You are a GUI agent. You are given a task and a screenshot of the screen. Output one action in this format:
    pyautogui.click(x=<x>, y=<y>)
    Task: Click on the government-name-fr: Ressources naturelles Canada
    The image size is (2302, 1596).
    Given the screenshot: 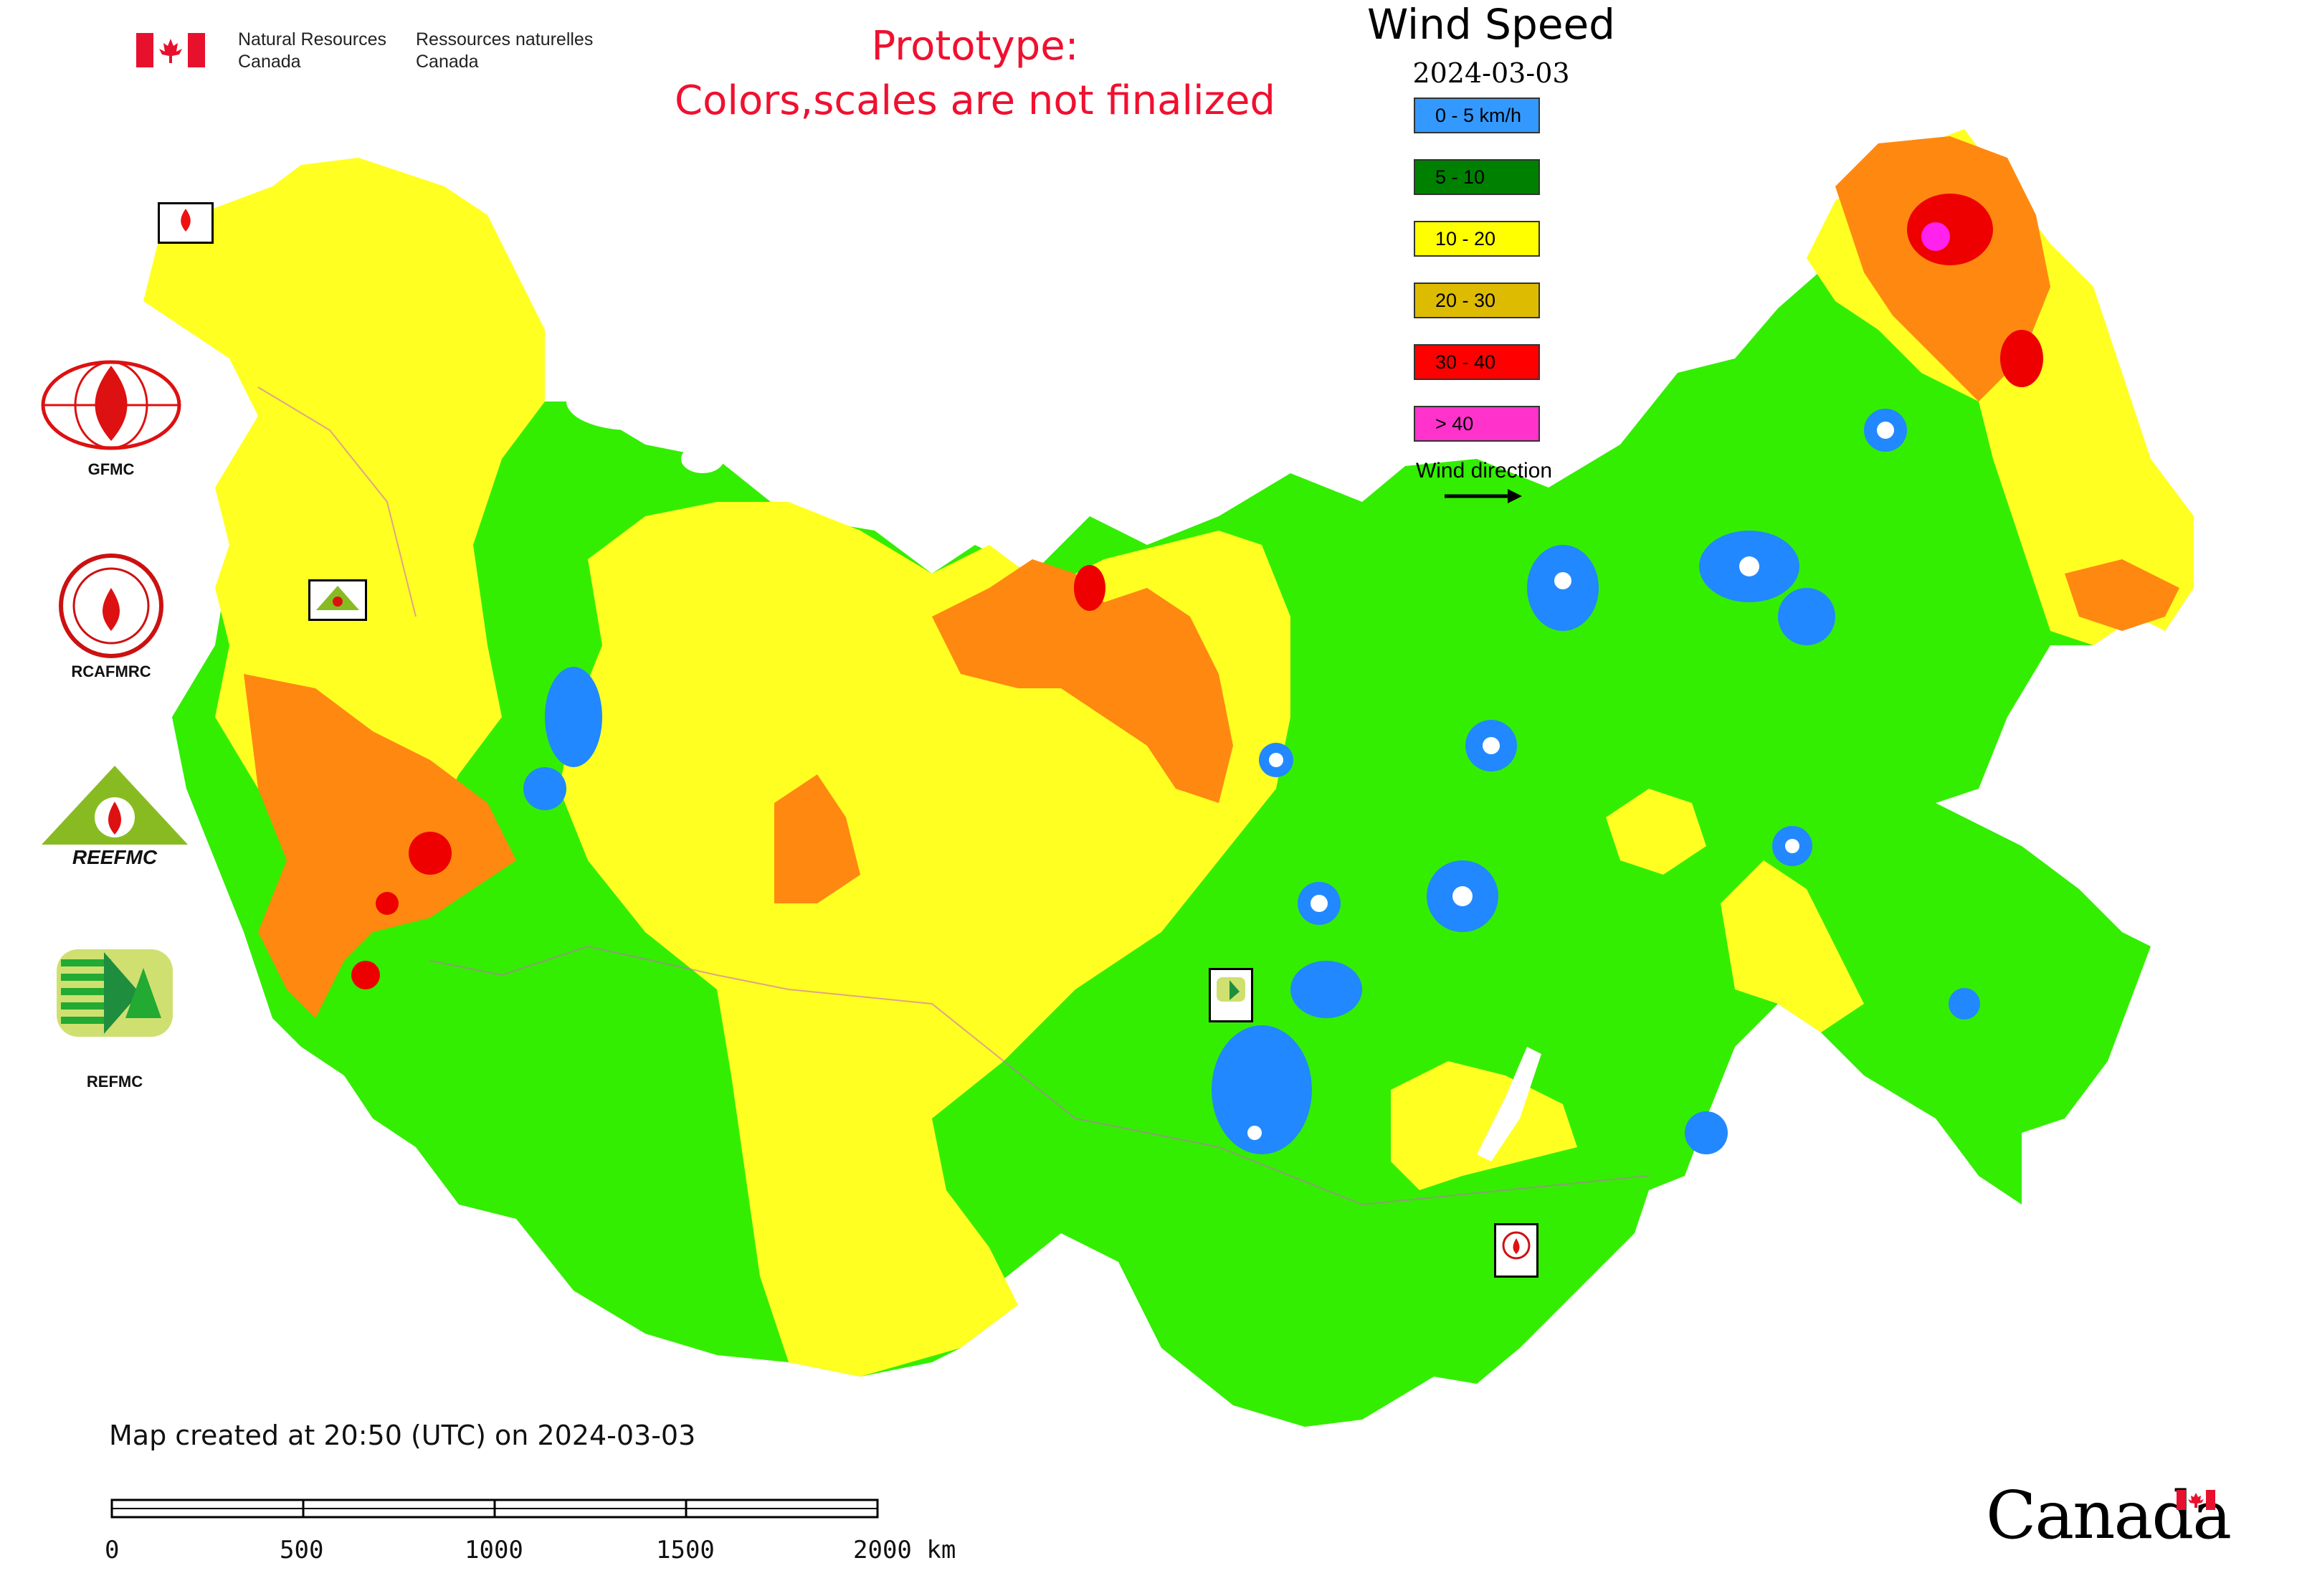 What is the action you would take?
    pyautogui.click(x=505, y=50)
    